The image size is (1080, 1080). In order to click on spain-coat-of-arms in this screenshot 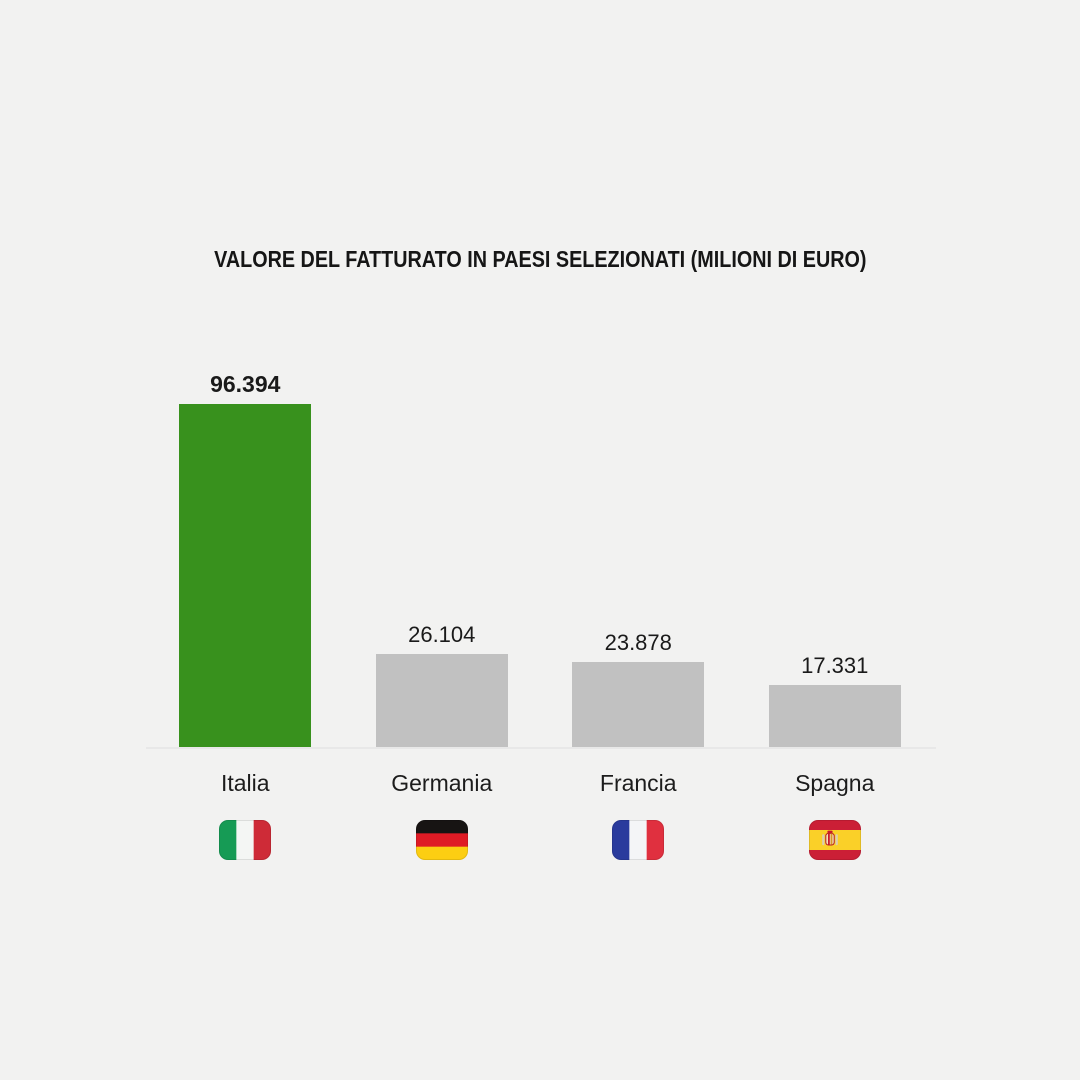, I will do `click(829, 838)`.